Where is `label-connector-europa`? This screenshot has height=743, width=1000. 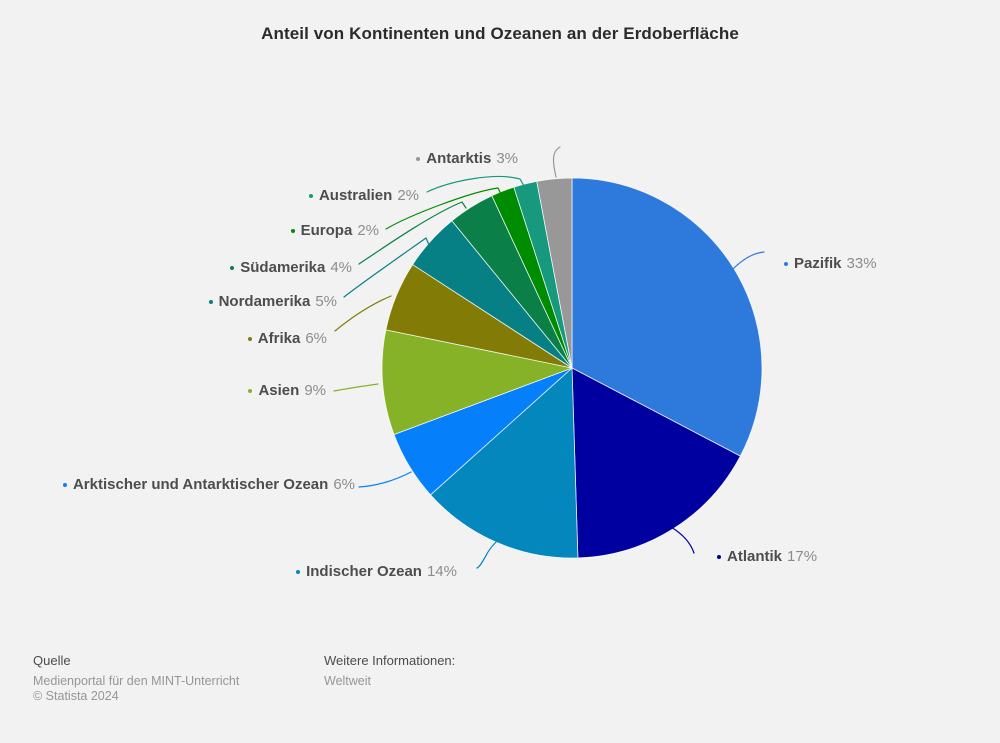
label-connector-europa is located at coordinates (444, 208).